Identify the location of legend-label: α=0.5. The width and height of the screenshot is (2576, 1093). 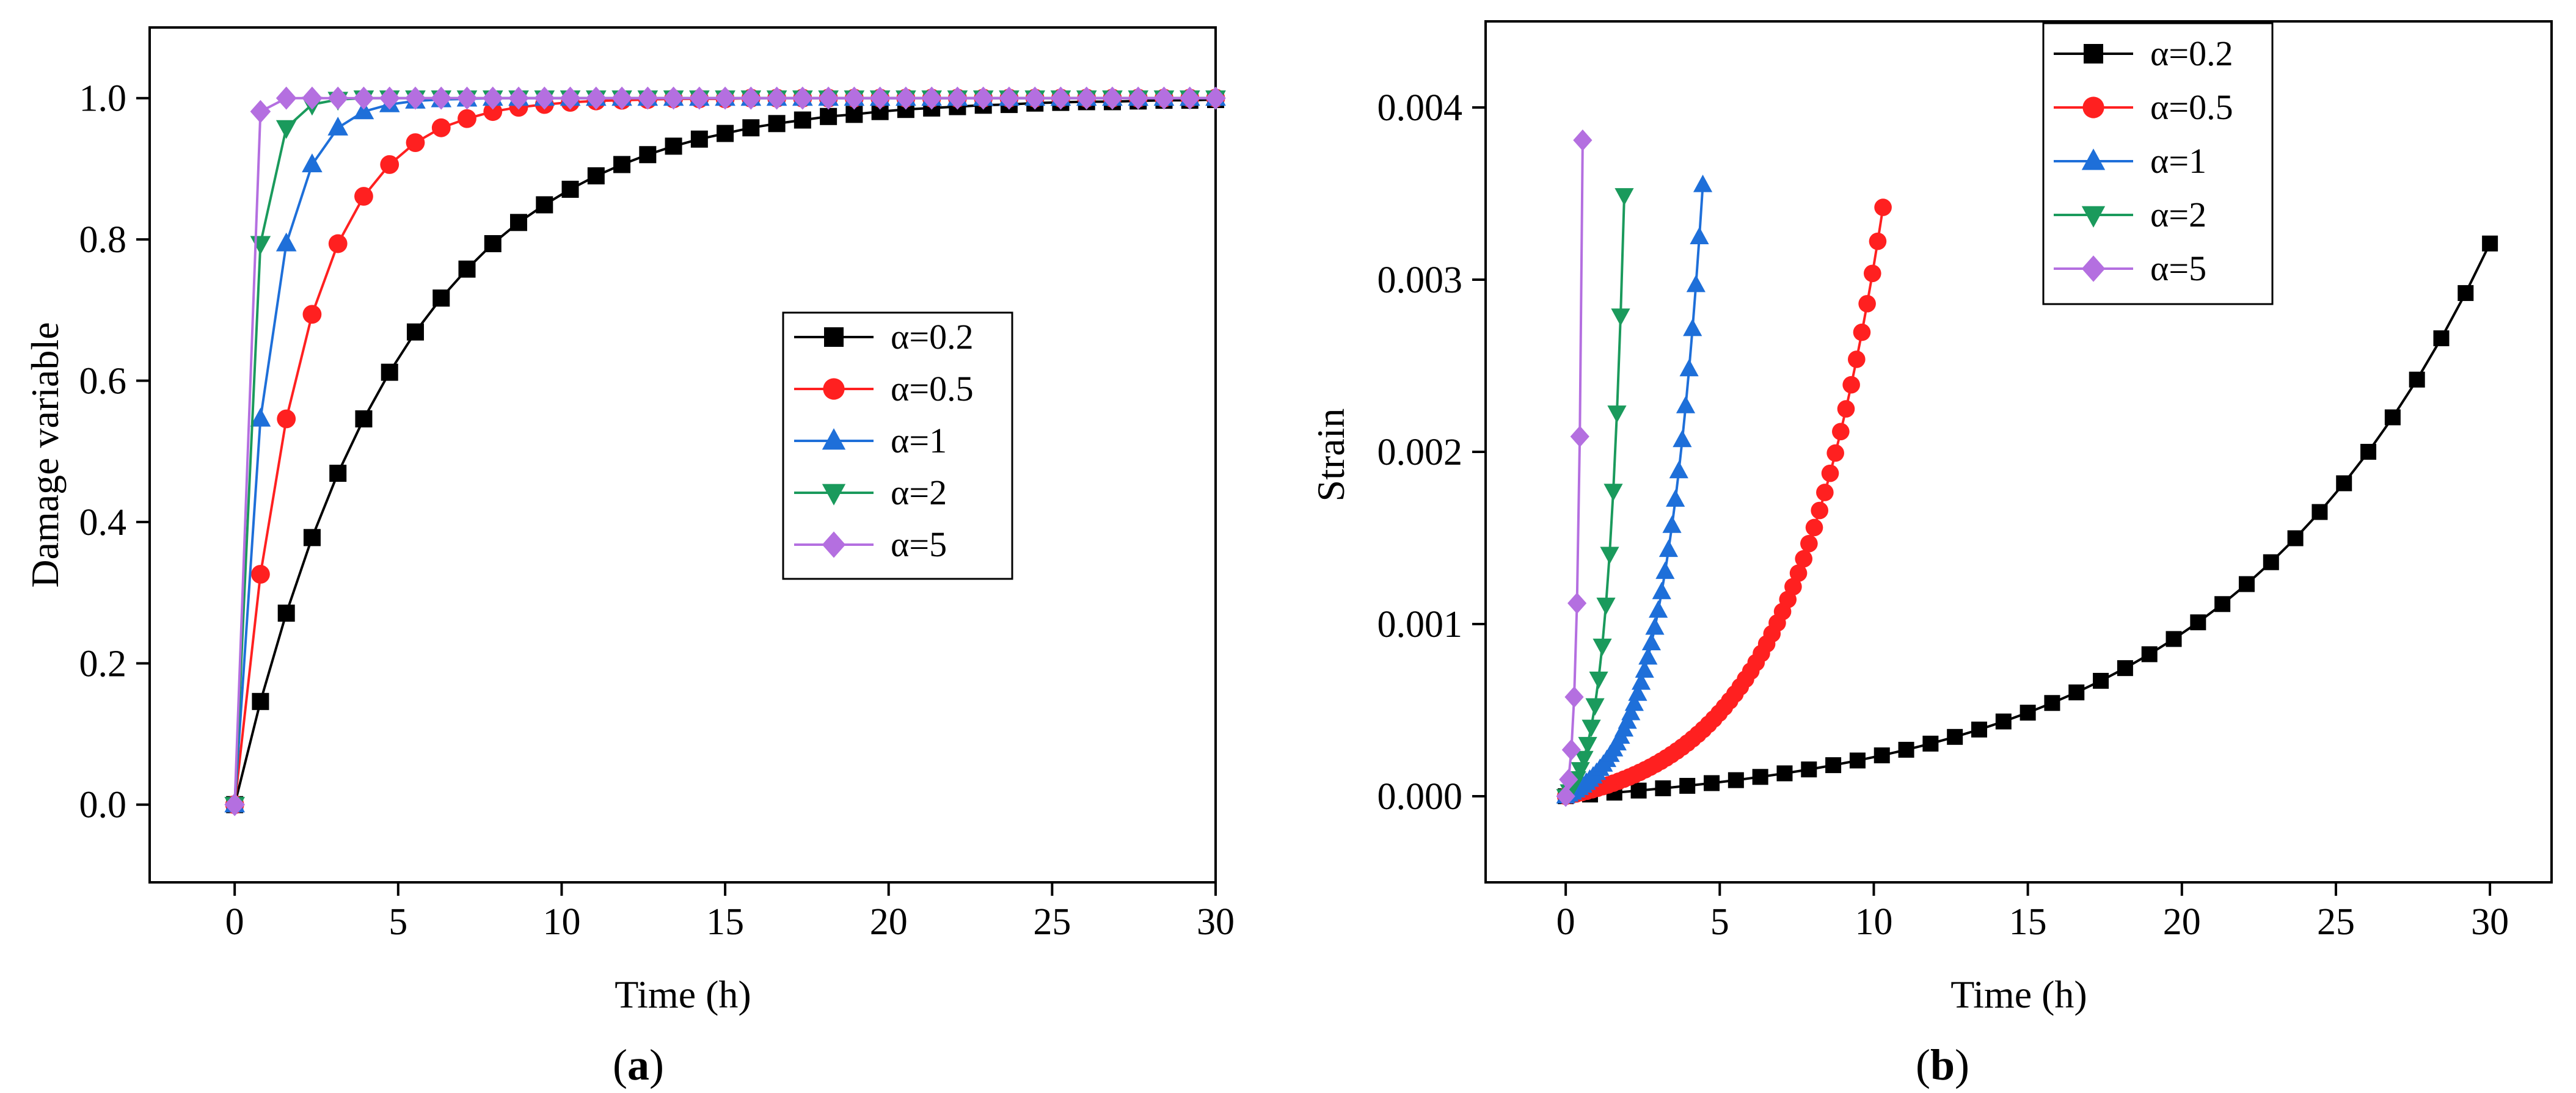
(932, 389).